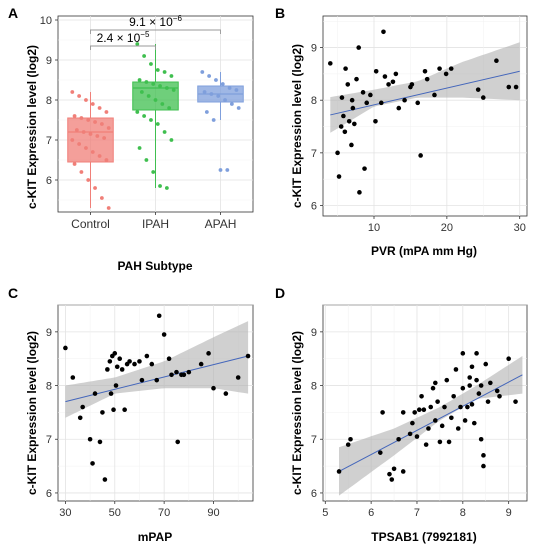 The height and width of the screenshot is (550, 535). Describe the element at coordinates (13, 13) in the screenshot. I see `panel-letter: A` at that location.